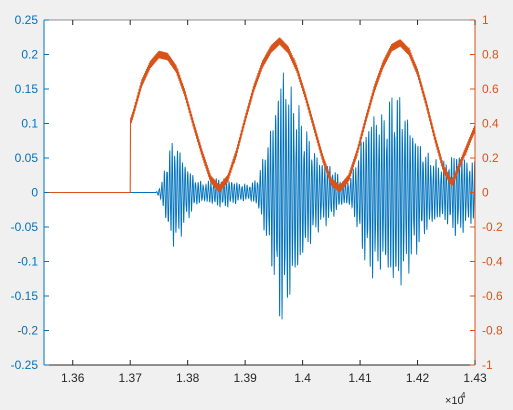 This screenshot has width=513, height=410. I want to click on y-left-tick-label: -0.1, so click(27, 262).